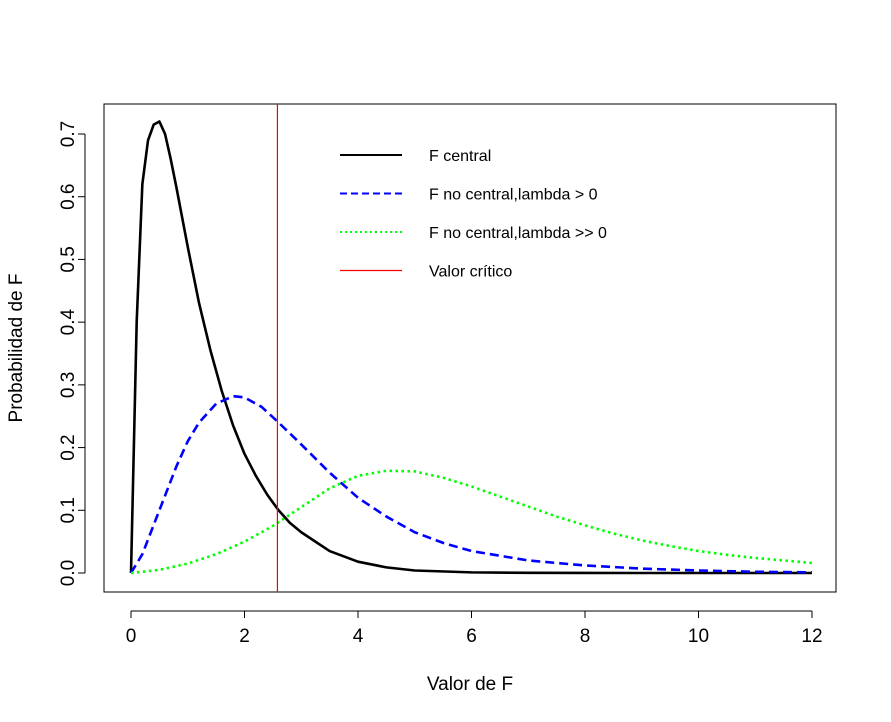 Image resolution: width=891 pixels, height=722 pixels. What do you see at coordinates (470, 684) in the screenshot?
I see `x-axis-title: Valor de F` at bounding box center [470, 684].